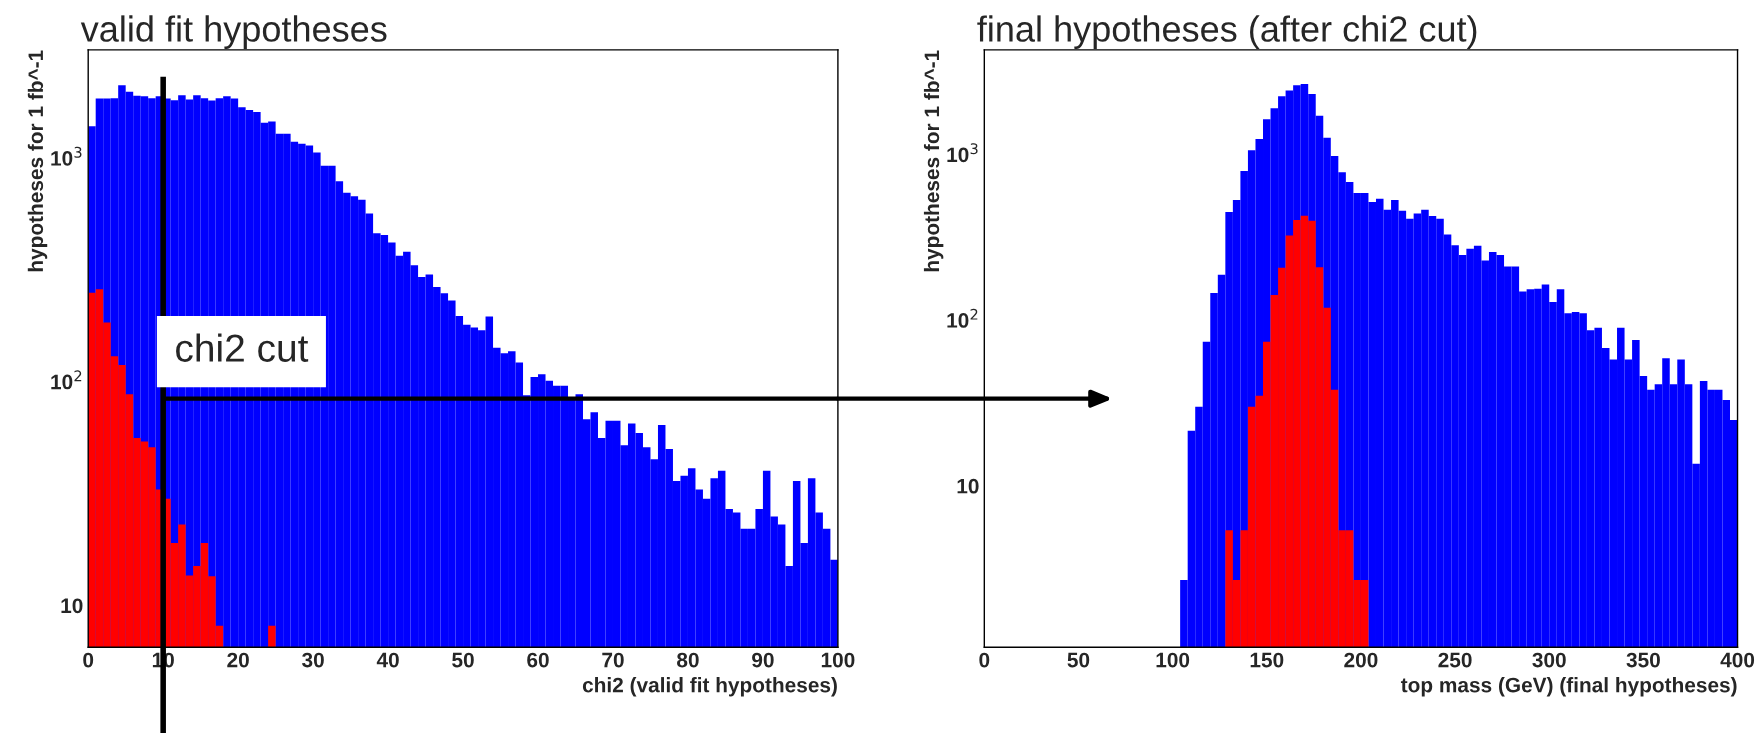  What do you see at coordinates (1455, 660) in the screenshot?
I see `x-tick-label: 250` at bounding box center [1455, 660].